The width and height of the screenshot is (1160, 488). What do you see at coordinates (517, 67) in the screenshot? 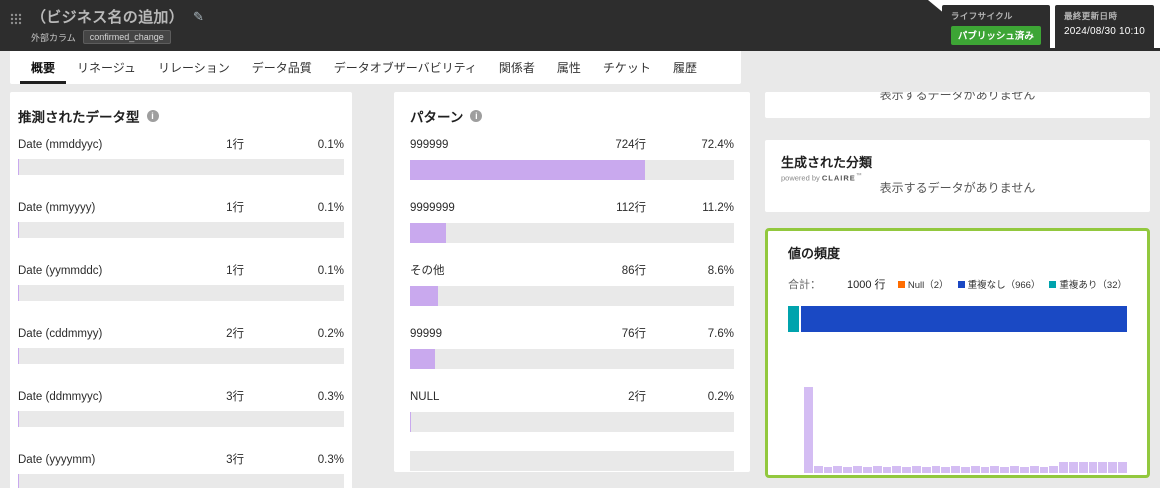
I see `tab-stakeholders: 関係者` at bounding box center [517, 67].